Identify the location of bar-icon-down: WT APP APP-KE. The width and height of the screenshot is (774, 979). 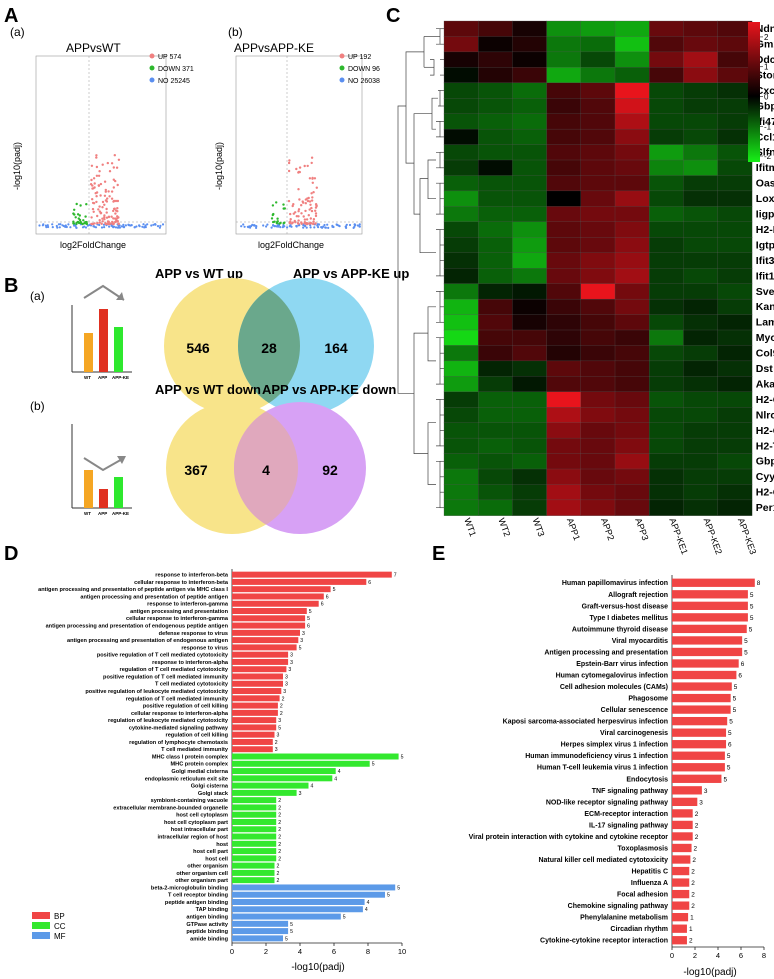
(101, 470).